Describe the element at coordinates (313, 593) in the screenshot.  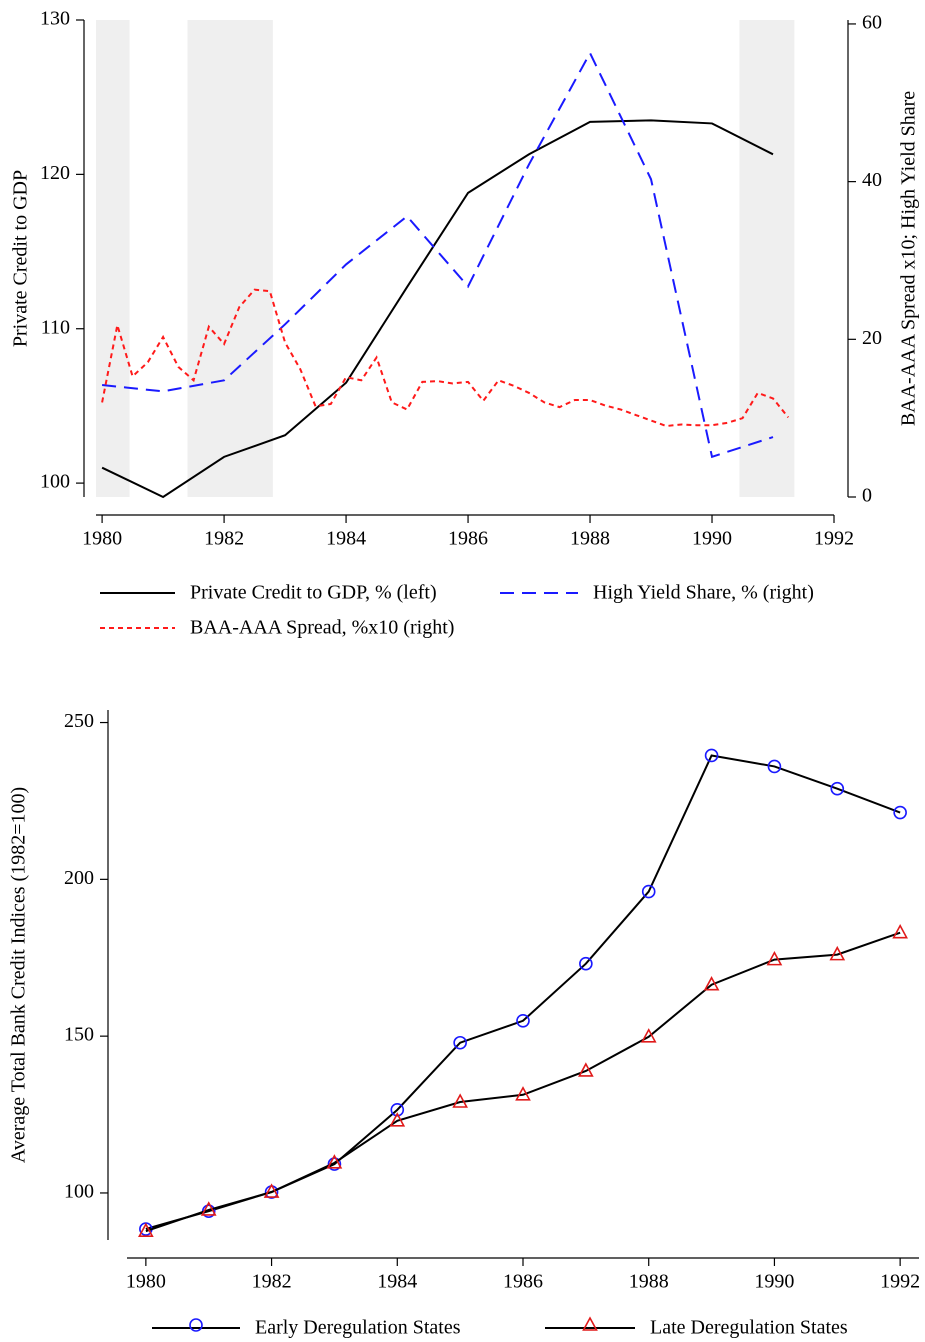
I see `legend-label: Private Credit to GDP, % (left)` at that location.